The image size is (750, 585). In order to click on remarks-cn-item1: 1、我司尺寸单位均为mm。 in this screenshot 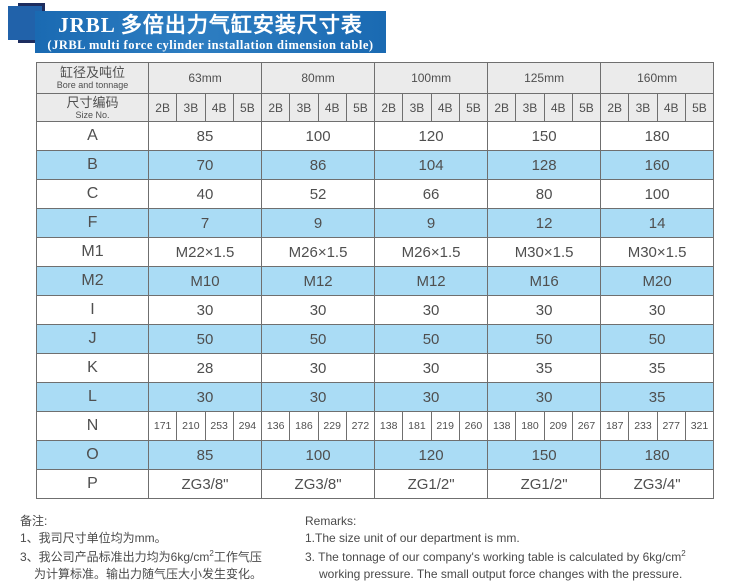, I will do `click(93, 537)`.